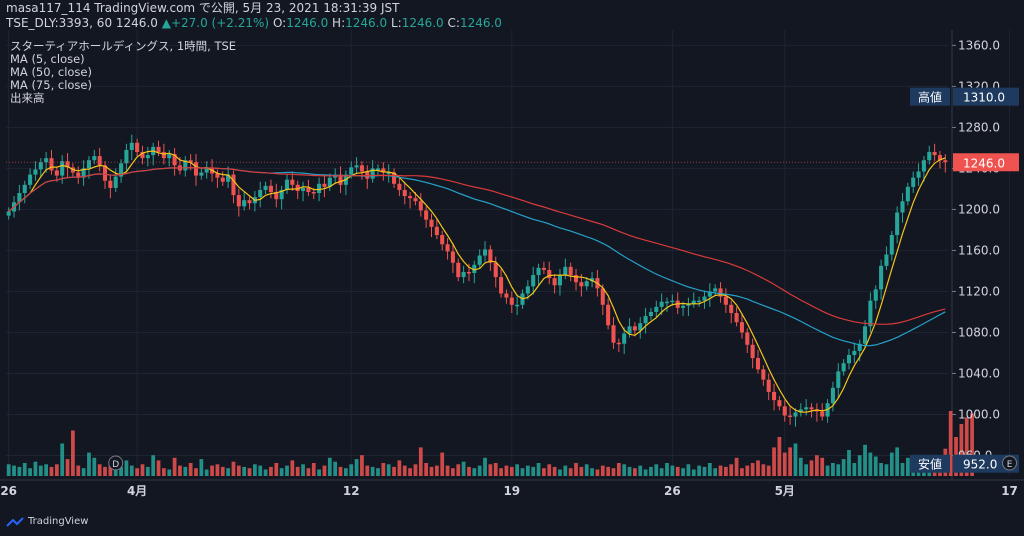 This screenshot has height=536, width=1024. What do you see at coordinates (979, 209) in the screenshot?
I see `y-tick-label: 1200.0` at bounding box center [979, 209].